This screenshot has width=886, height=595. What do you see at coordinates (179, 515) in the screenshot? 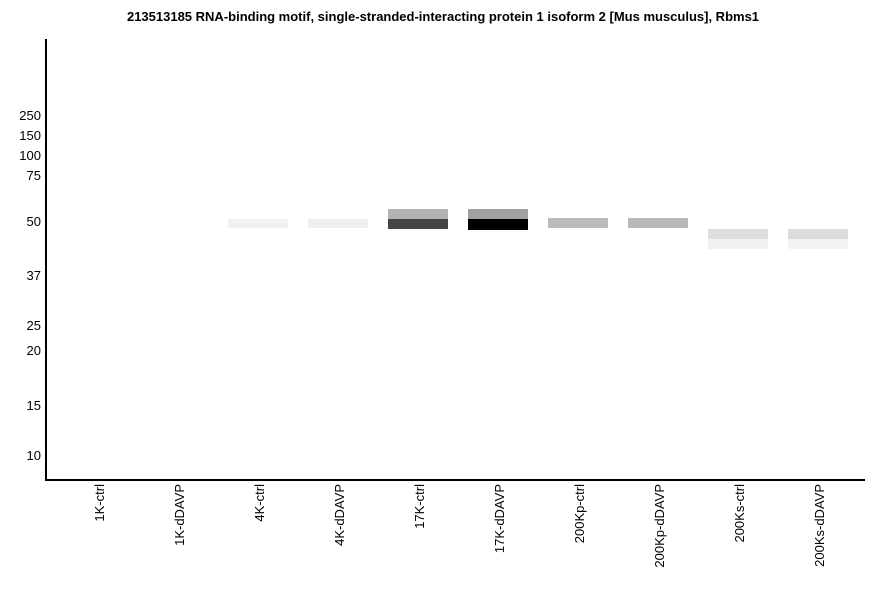
I see `lane-label: 1K-dDAVP` at bounding box center [179, 515].